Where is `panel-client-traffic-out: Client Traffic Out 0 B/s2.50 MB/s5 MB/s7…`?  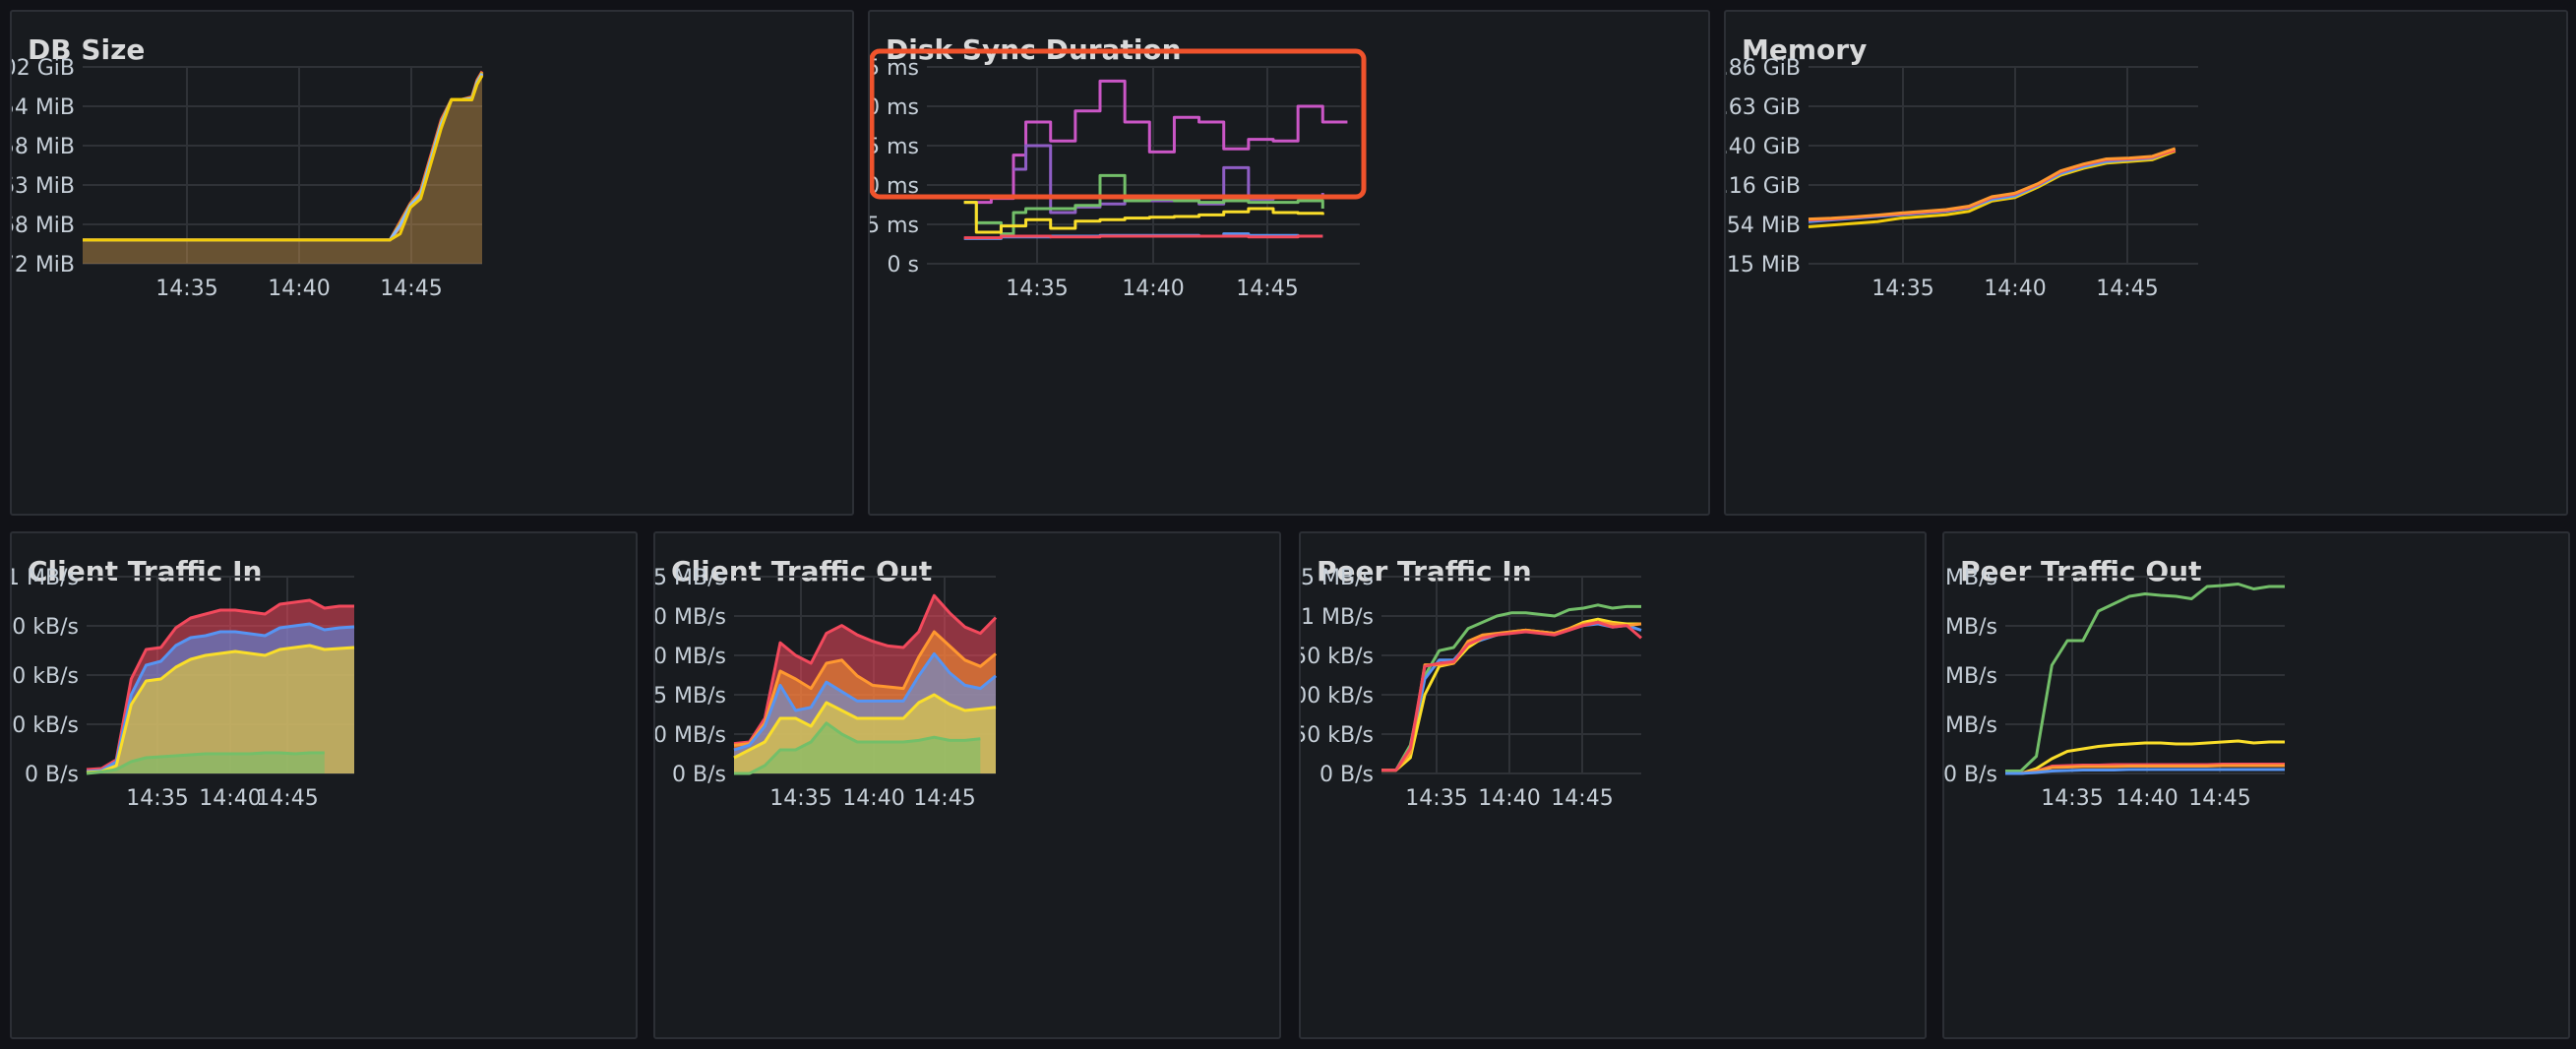
panel-client-traffic-out: Client Traffic Out 0 B/s2.50 MB/s5 MB/s7… is located at coordinates (967, 785).